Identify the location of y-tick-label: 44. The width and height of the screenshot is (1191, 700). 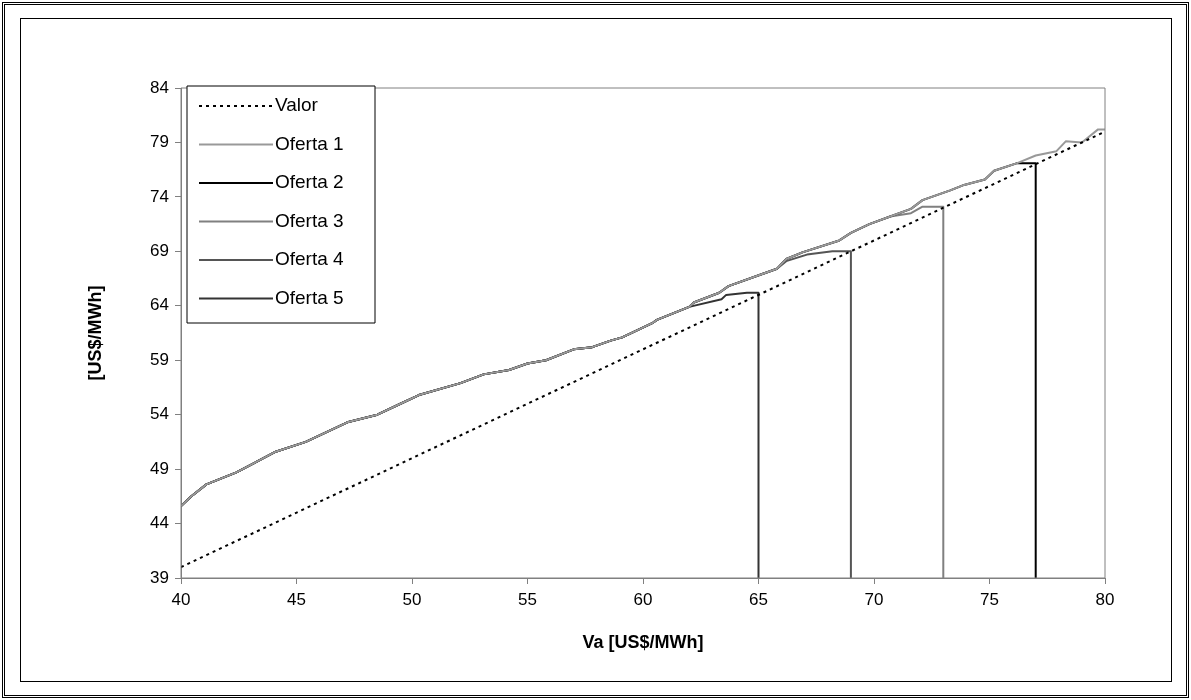
(159, 523).